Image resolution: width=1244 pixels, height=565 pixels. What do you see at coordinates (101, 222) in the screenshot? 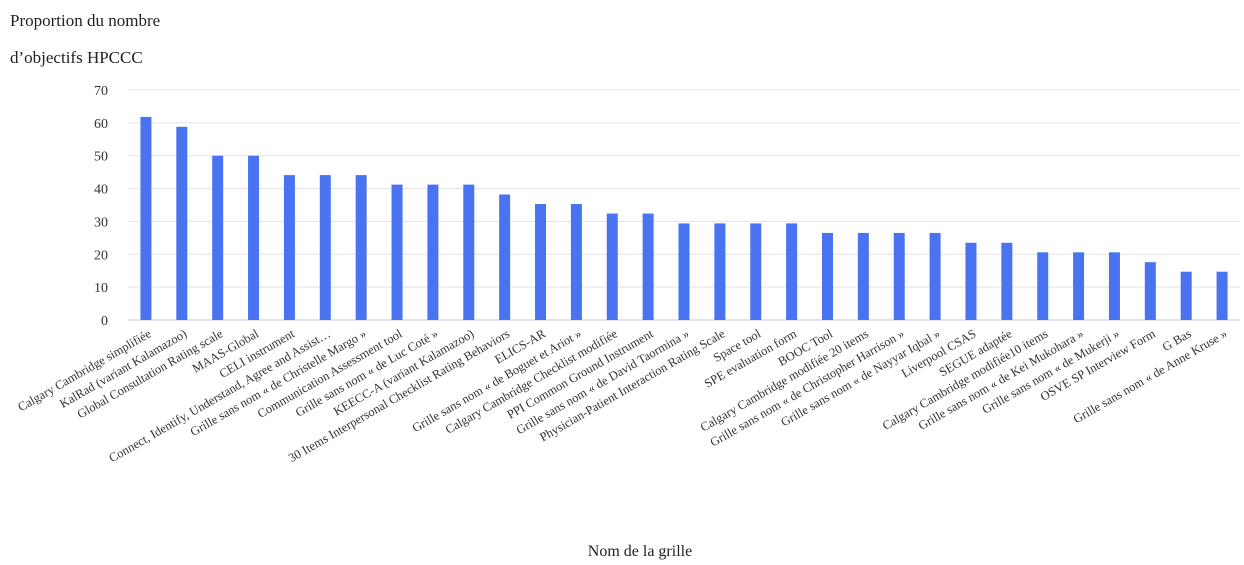
I see `y-tick-label: 30` at bounding box center [101, 222].